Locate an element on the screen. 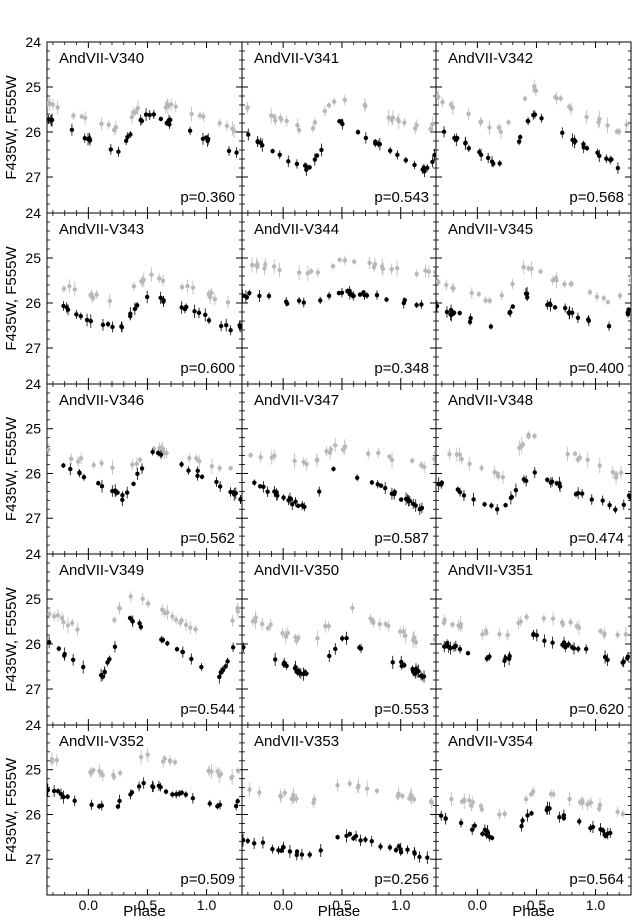 The height and width of the screenshot is (924, 633). panel-period-label: p=0.400 is located at coordinates (596, 368).